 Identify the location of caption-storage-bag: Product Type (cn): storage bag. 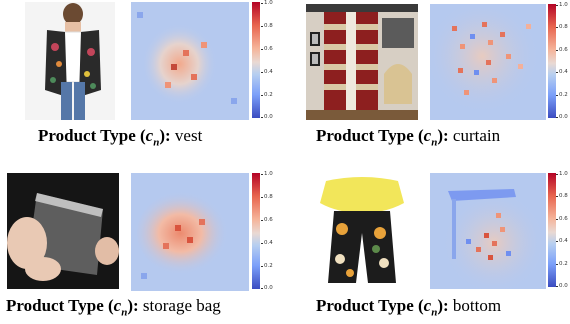
(113, 307).